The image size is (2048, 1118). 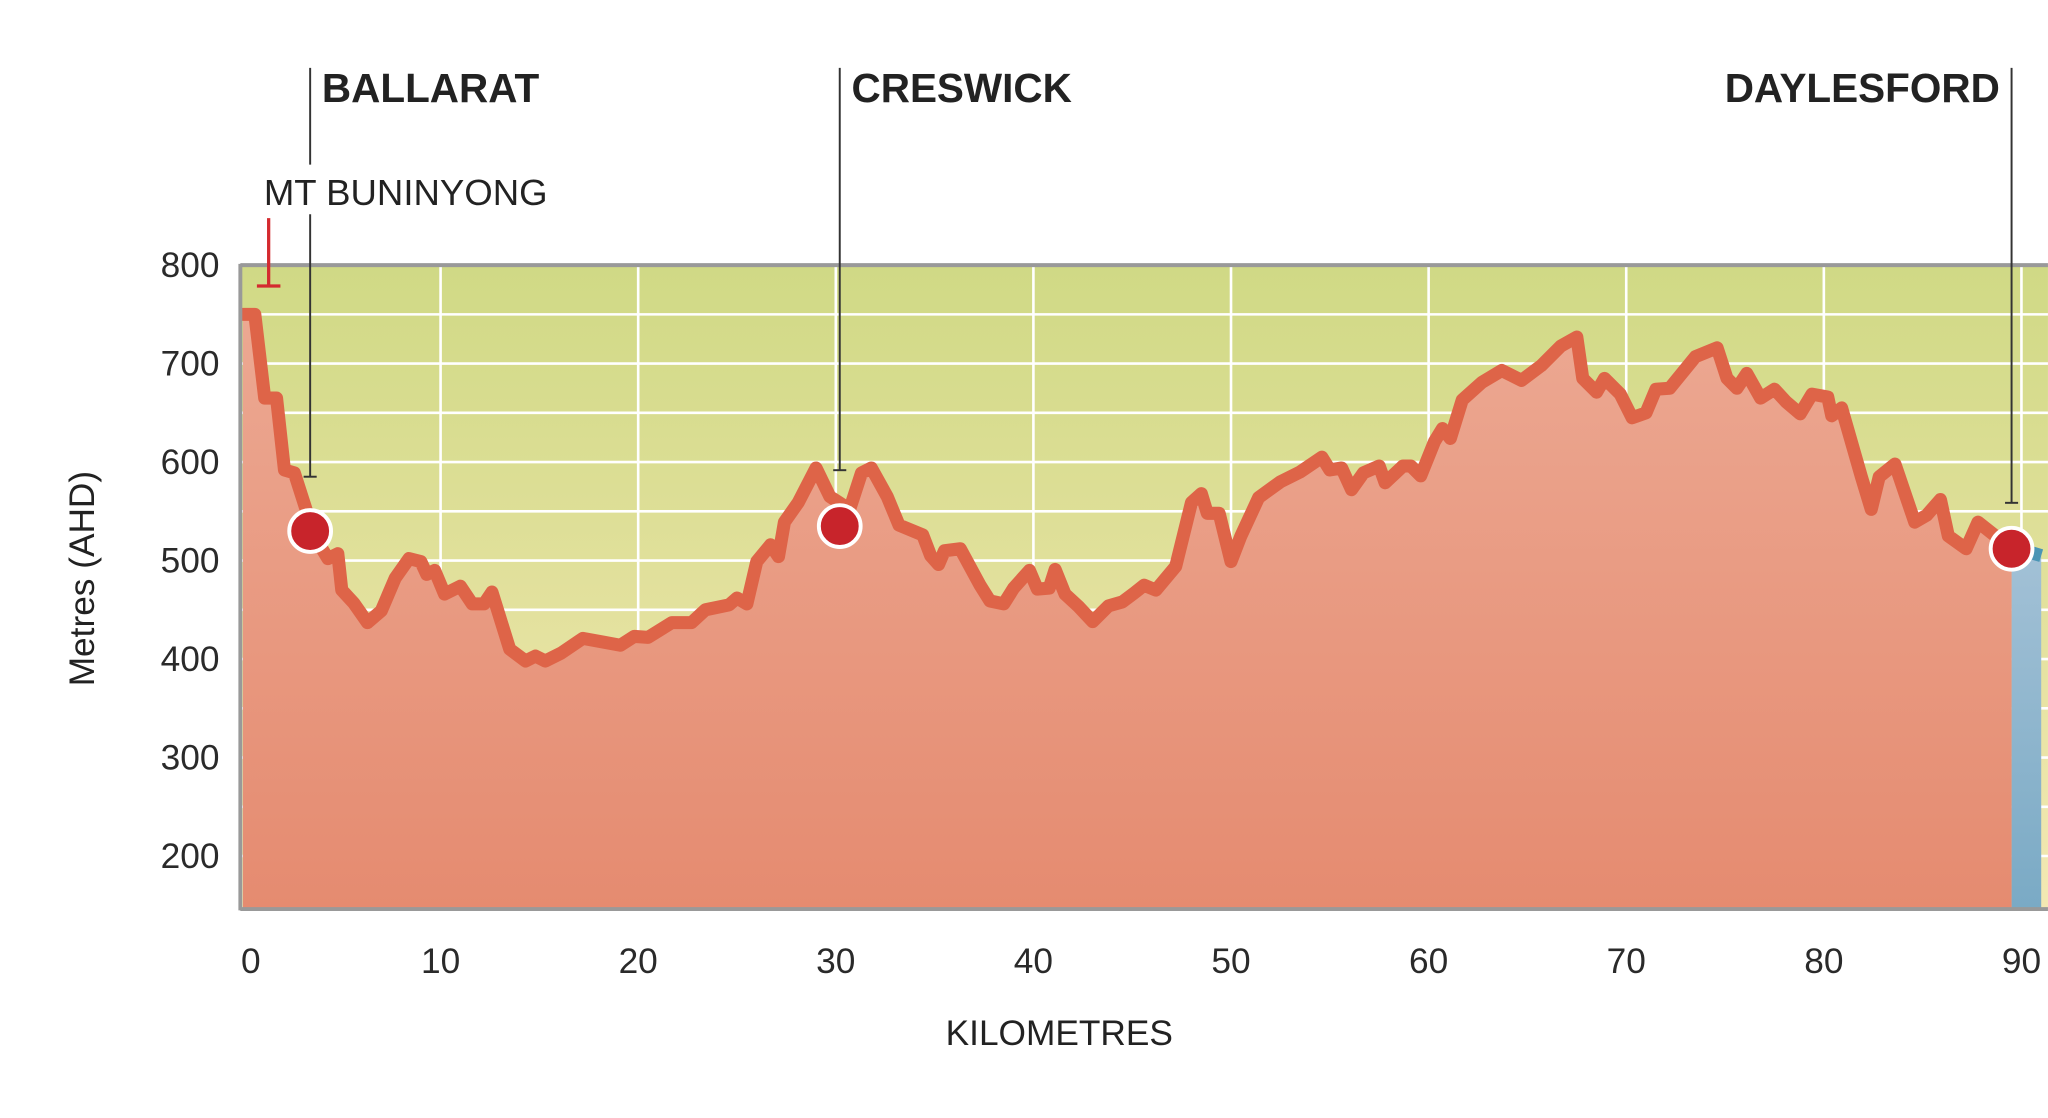 I want to click on x-tick-label: 70, so click(x=1626, y=961).